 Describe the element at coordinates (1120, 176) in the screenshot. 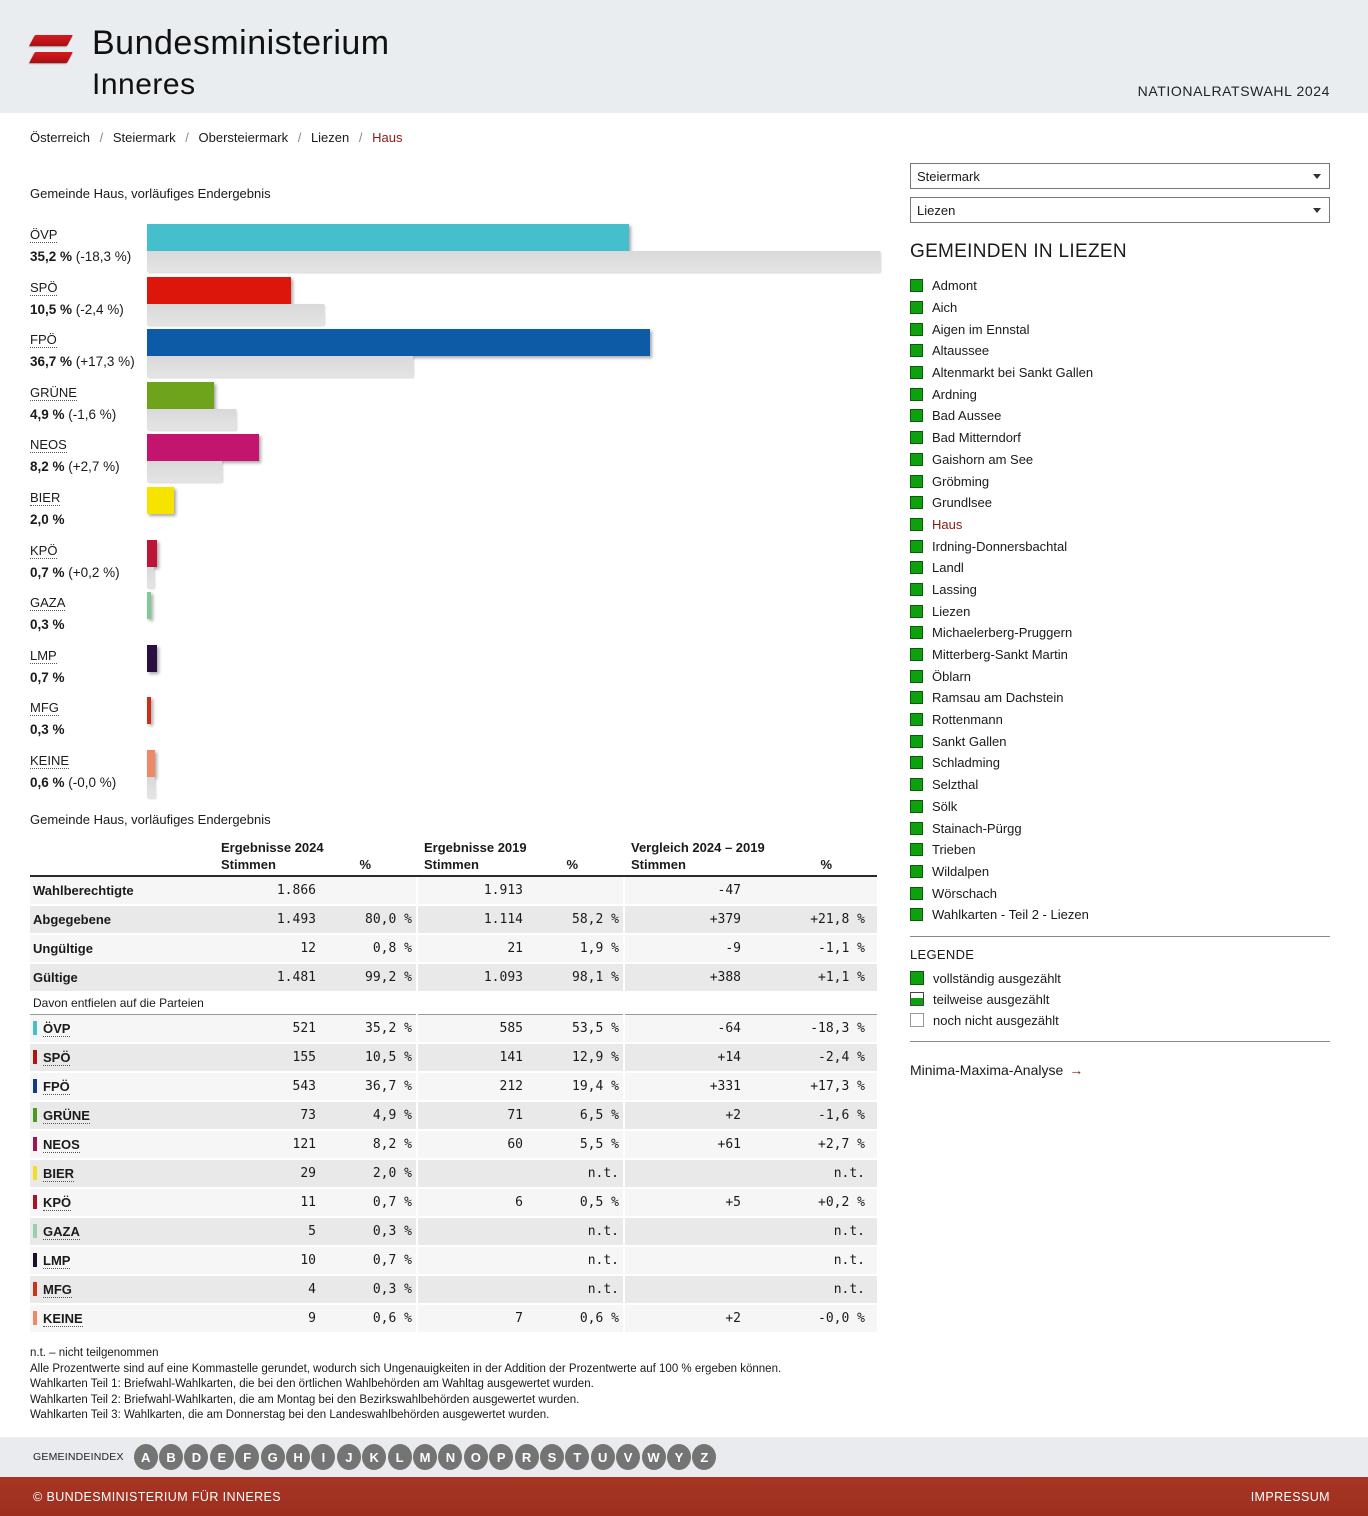

I see `state-select: Steiermark` at that location.